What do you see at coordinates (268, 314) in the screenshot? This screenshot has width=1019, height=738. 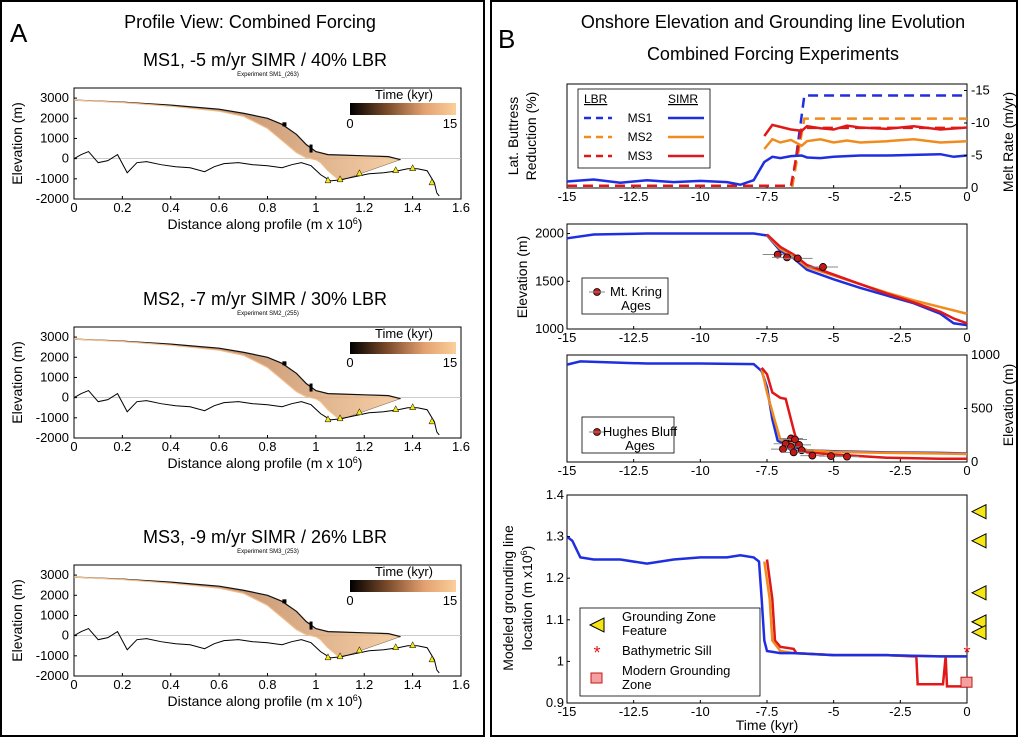 I see `experiment-label: Experiment SM2_(255)` at bounding box center [268, 314].